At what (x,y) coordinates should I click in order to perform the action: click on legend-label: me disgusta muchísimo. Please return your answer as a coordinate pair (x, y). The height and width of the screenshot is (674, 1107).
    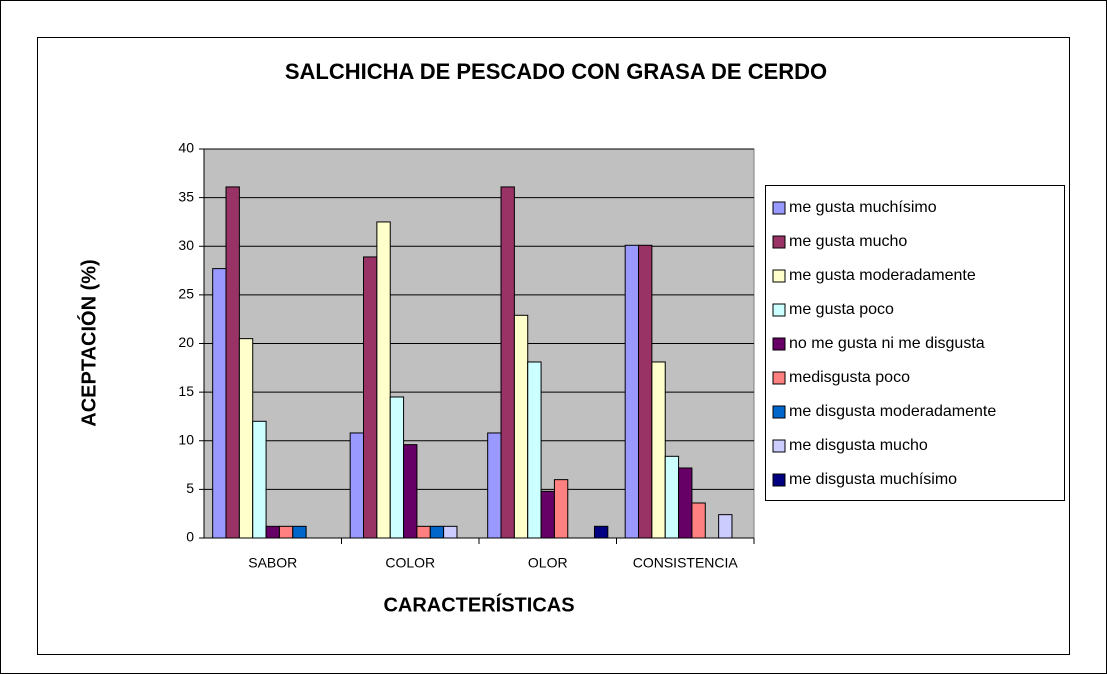
    Looking at the image, I should click on (873, 479).